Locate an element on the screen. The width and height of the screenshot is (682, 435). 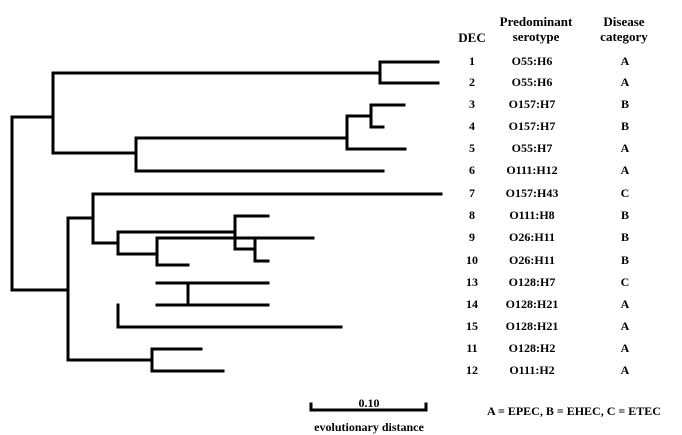
leaf-dec-number: 10 is located at coordinates (472, 260).